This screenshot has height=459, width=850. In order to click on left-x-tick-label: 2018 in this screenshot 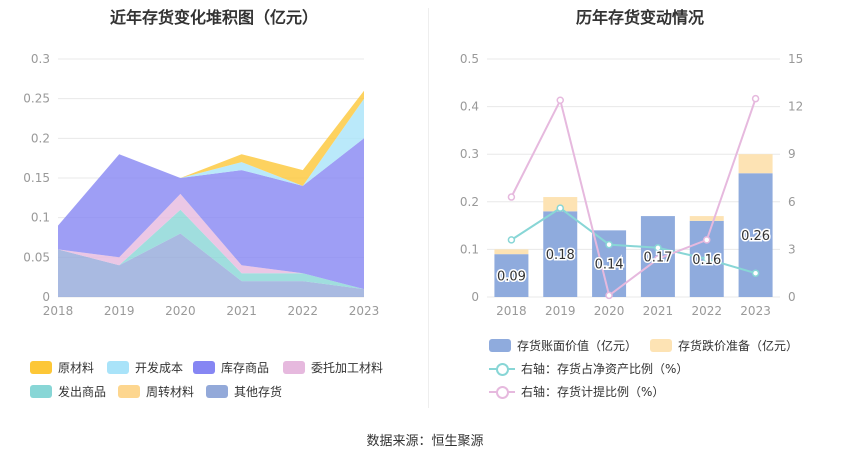, I will do `click(58, 311)`.